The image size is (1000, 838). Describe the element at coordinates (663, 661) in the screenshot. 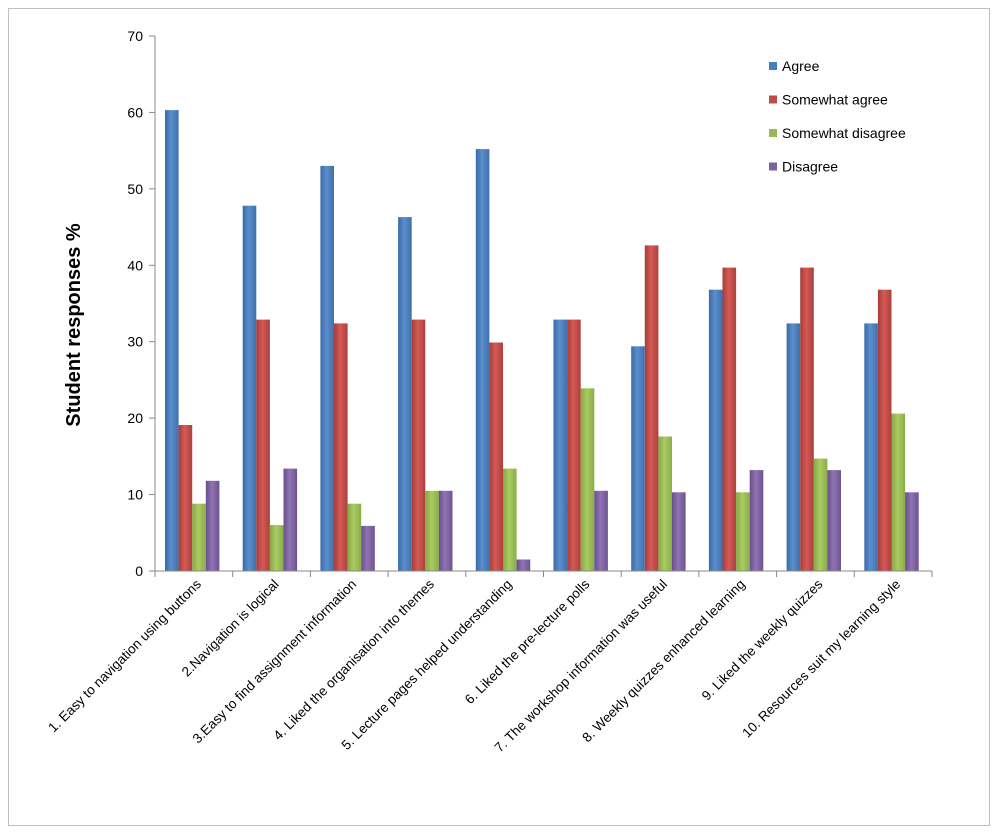

I see `category-label-8: 8. Weekly quizzes enhanced learning` at that location.